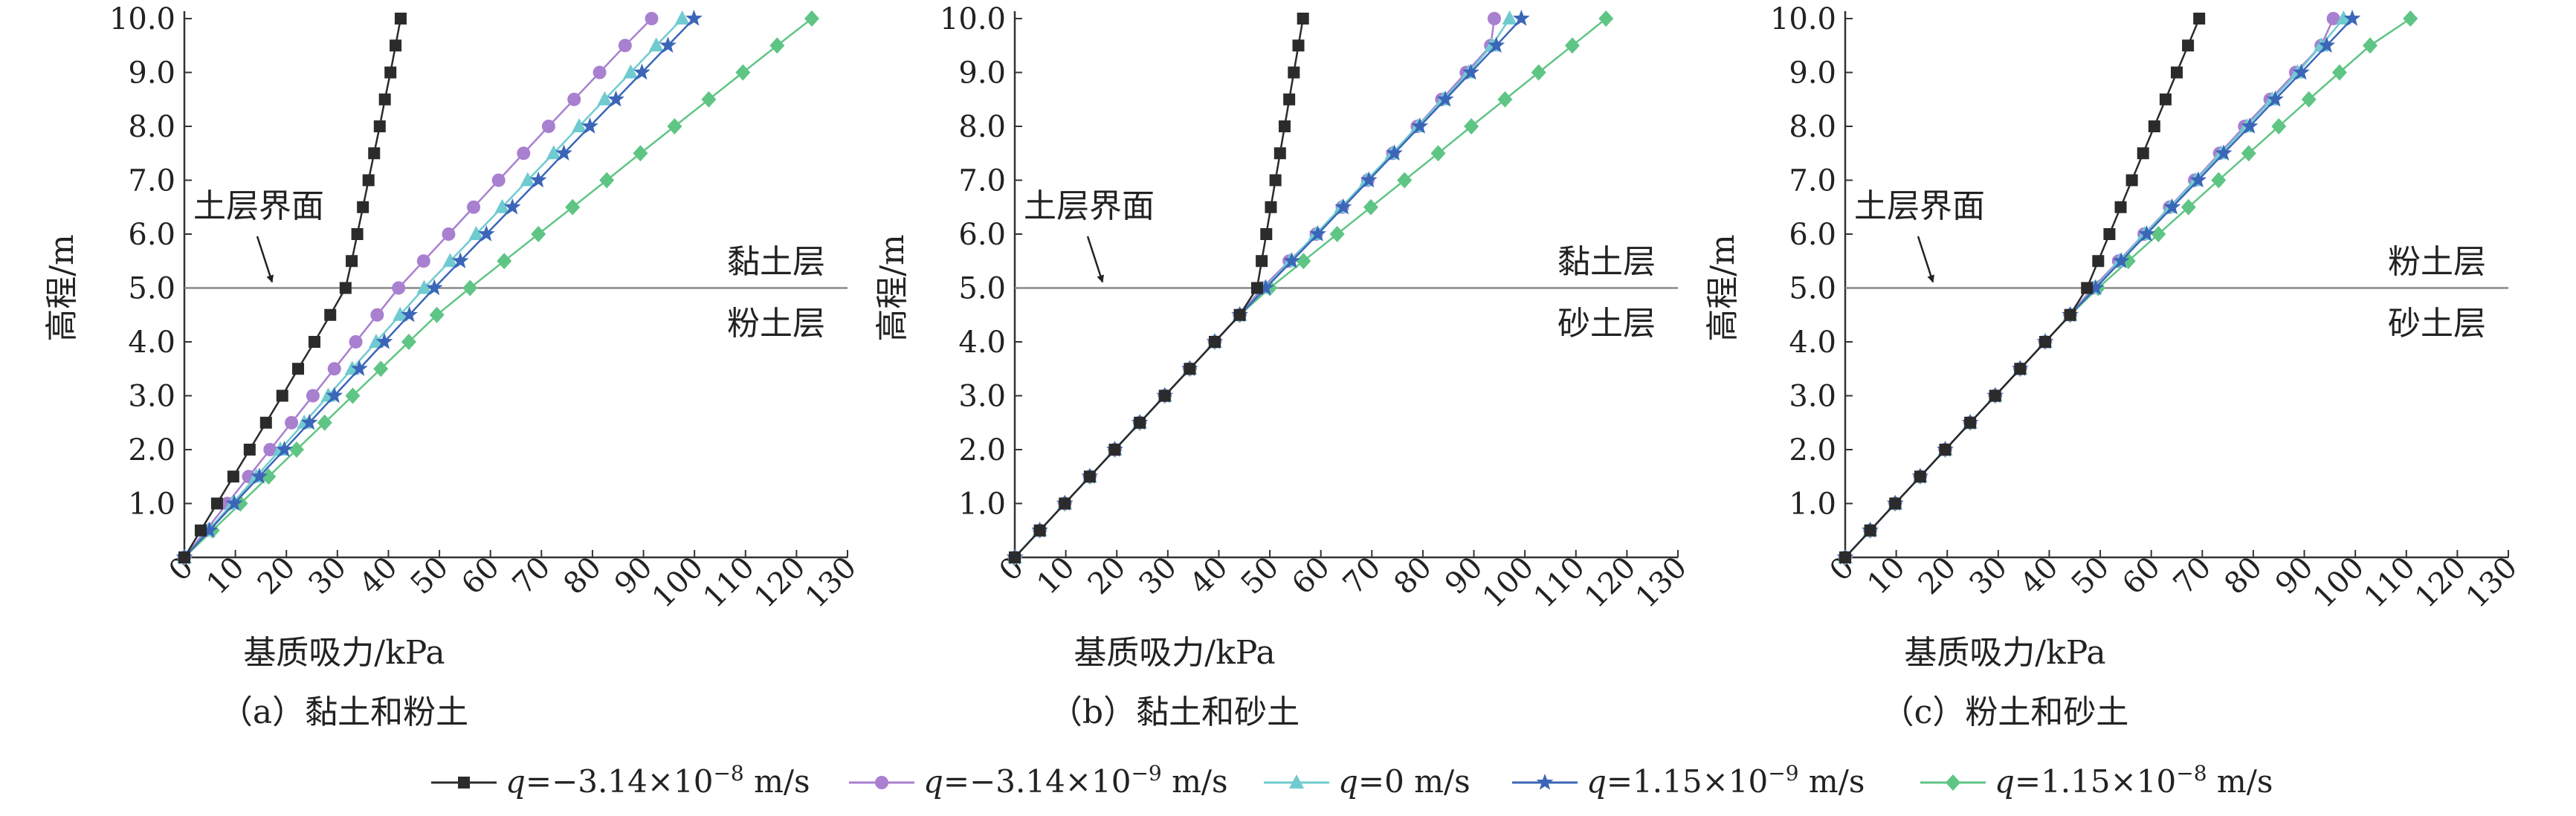 The width and height of the screenshot is (2576, 816). Describe the element at coordinates (1075, 781) in the screenshot. I see `legend-label: q=−3.14×10−9 m/s` at that location.